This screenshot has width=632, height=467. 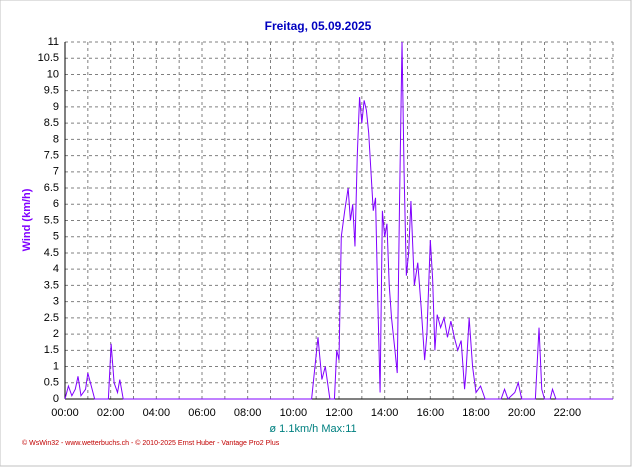 What do you see at coordinates (51, 91) in the screenshot?
I see `y-tick-label: 9.5` at bounding box center [51, 91].